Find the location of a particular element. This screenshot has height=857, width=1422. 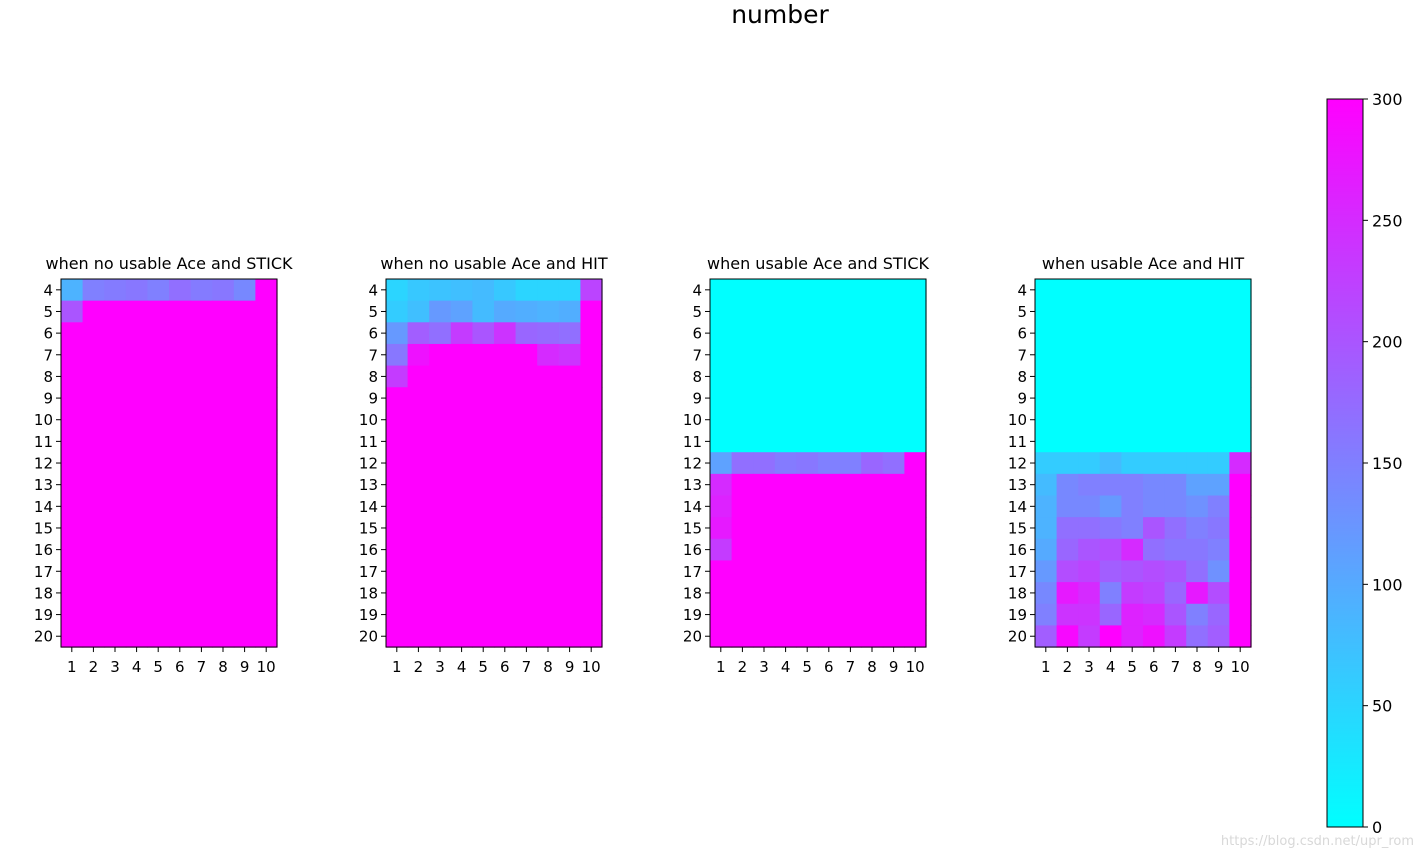

panel-title: when no usable Ace and HIT is located at coordinates (493, 263).